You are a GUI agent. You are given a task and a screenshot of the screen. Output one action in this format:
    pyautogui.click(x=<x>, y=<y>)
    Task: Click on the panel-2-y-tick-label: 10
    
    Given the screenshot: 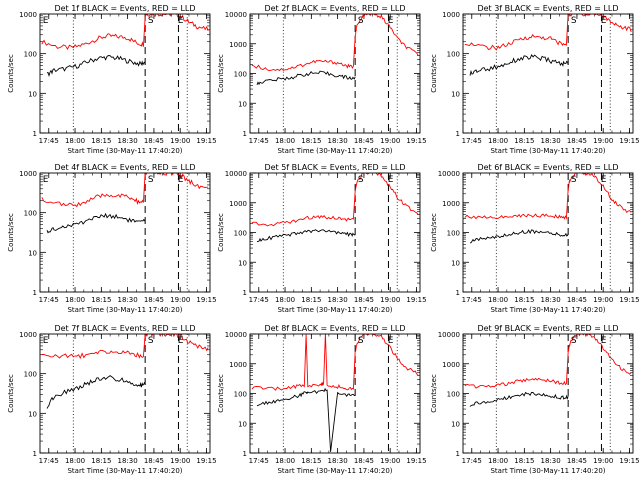 What is the action you would take?
    pyautogui.click(x=242, y=104)
    